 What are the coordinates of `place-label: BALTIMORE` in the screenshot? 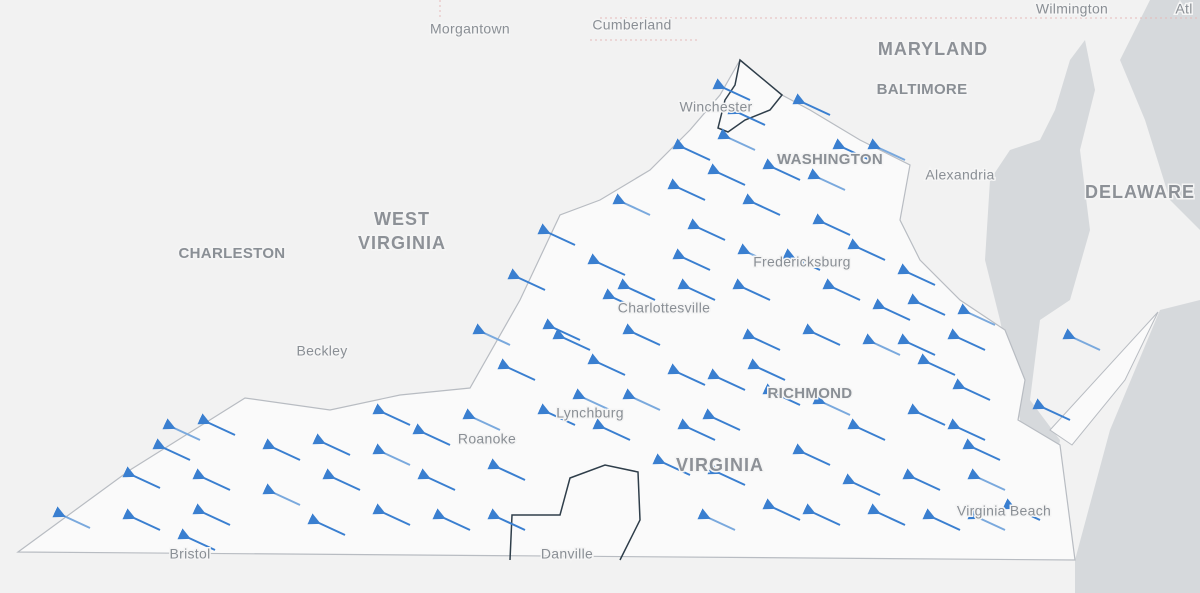 It's located at (922, 89).